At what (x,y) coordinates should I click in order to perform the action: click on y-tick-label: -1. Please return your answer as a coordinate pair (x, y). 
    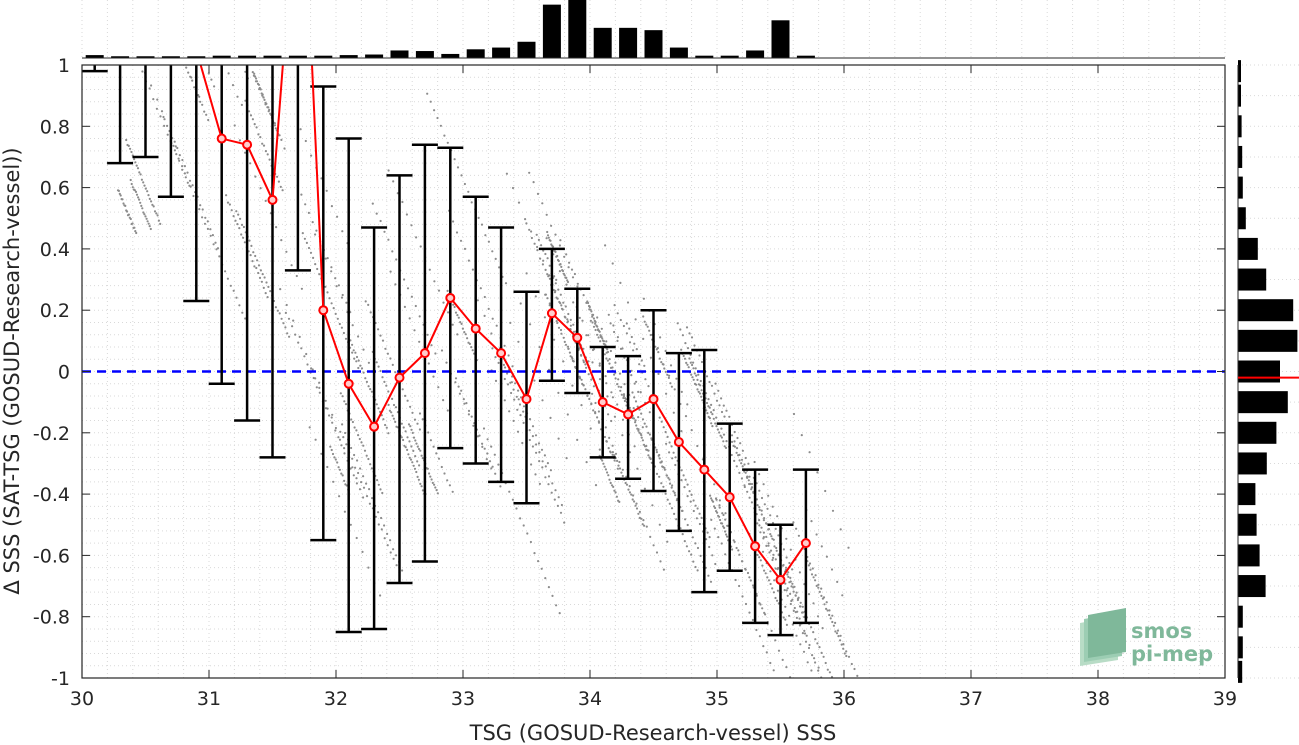
    Looking at the image, I should click on (60, 679).